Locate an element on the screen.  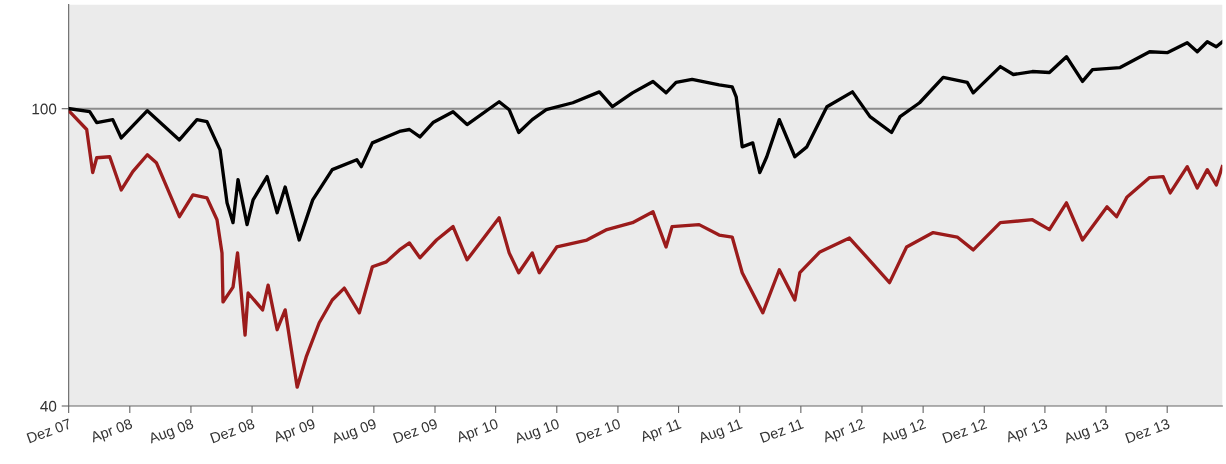
x-tick-label: Aug 13 is located at coordinates (1086, 432).